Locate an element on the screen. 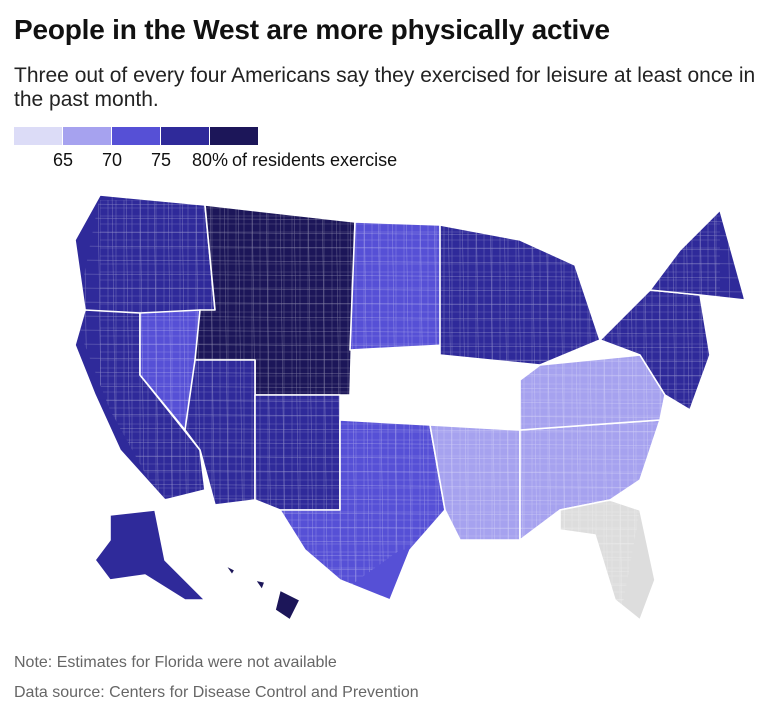 This screenshot has height=720, width=778. legend-tick-70: 70 is located at coordinates (112, 160).